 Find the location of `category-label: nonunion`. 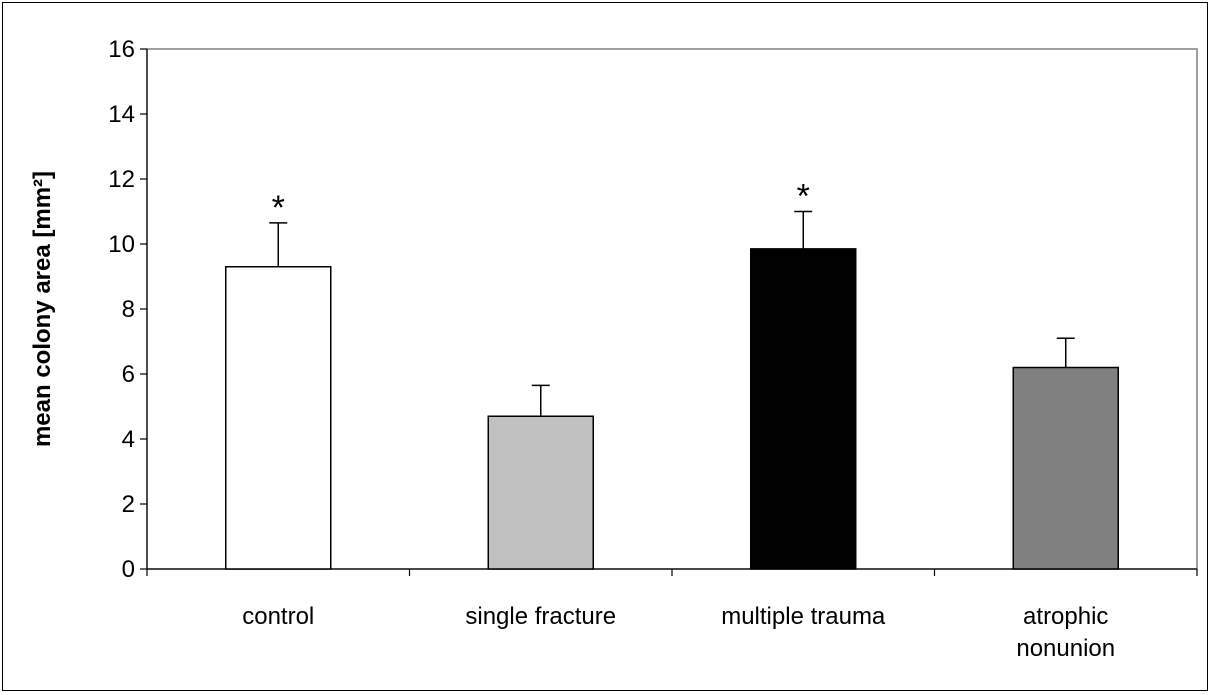

category-label: nonunion is located at coordinates (1065, 648).